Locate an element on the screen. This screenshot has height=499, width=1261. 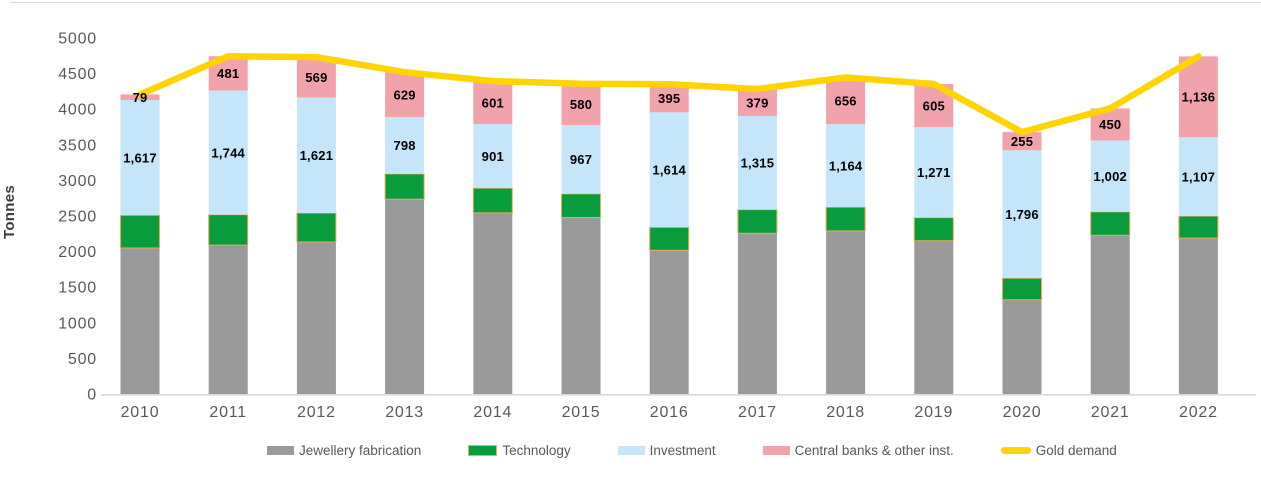
data-label-2014-investment: 901 is located at coordinates (493, 156).